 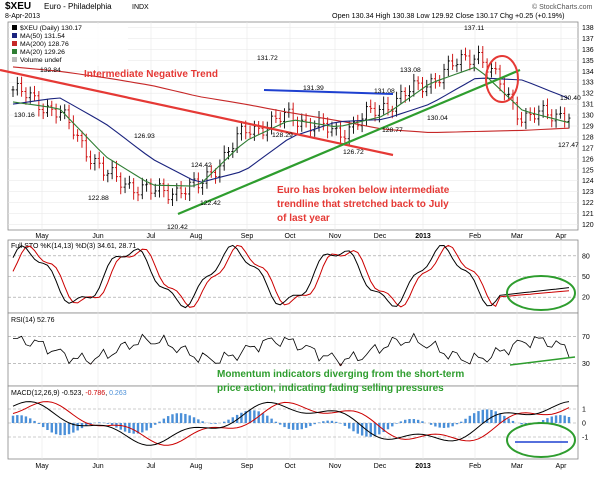 I want to click on price-tick-label: 128, so click(x=588, y=137).